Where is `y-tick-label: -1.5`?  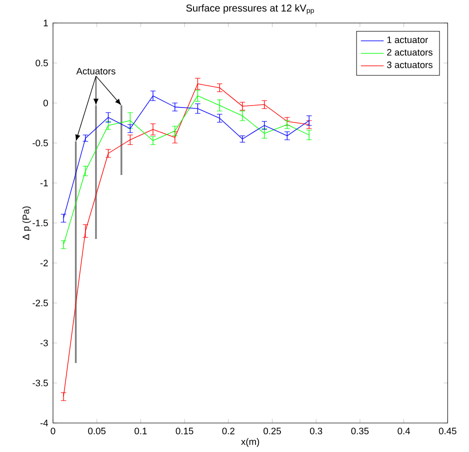 y-tick-label: -1.5 is located at coordinates (40, 223).